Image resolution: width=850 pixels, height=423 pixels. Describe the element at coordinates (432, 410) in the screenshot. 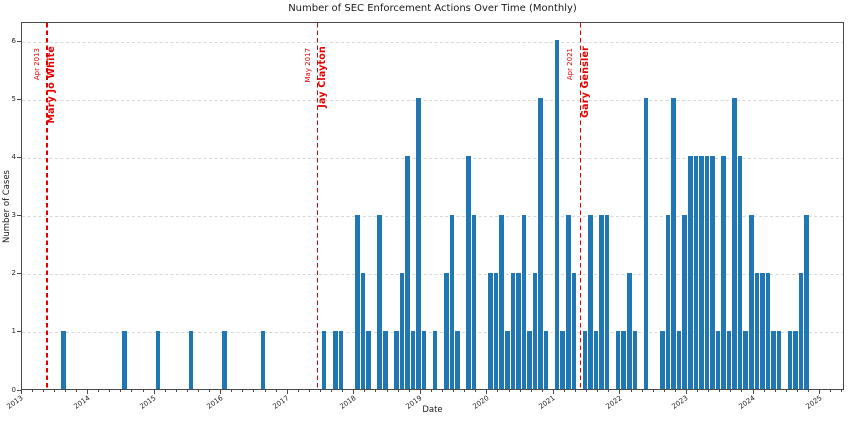

I see `x-axis-label: Date` at that location.